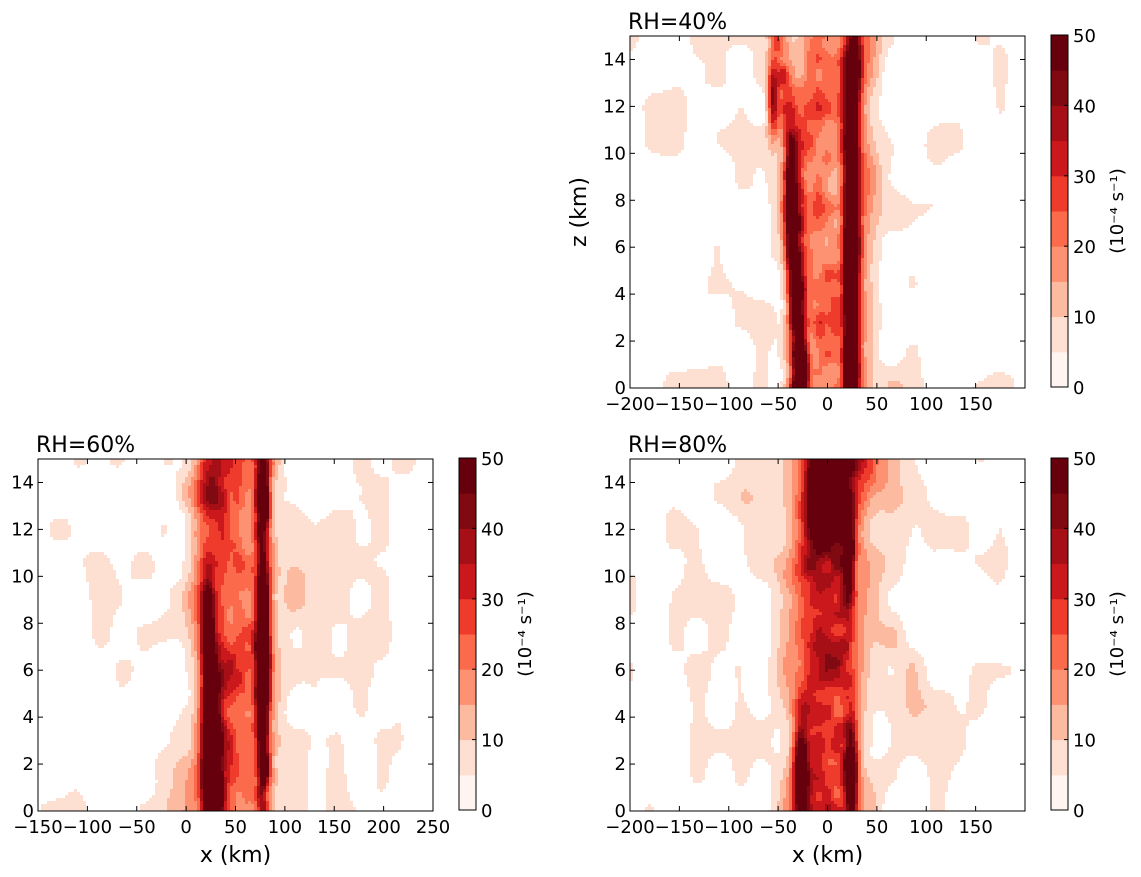  What do you see at coordinates (383, 827) in the screenshot?
I see `x-tick-label: 200` at bounding box center [383, 827].